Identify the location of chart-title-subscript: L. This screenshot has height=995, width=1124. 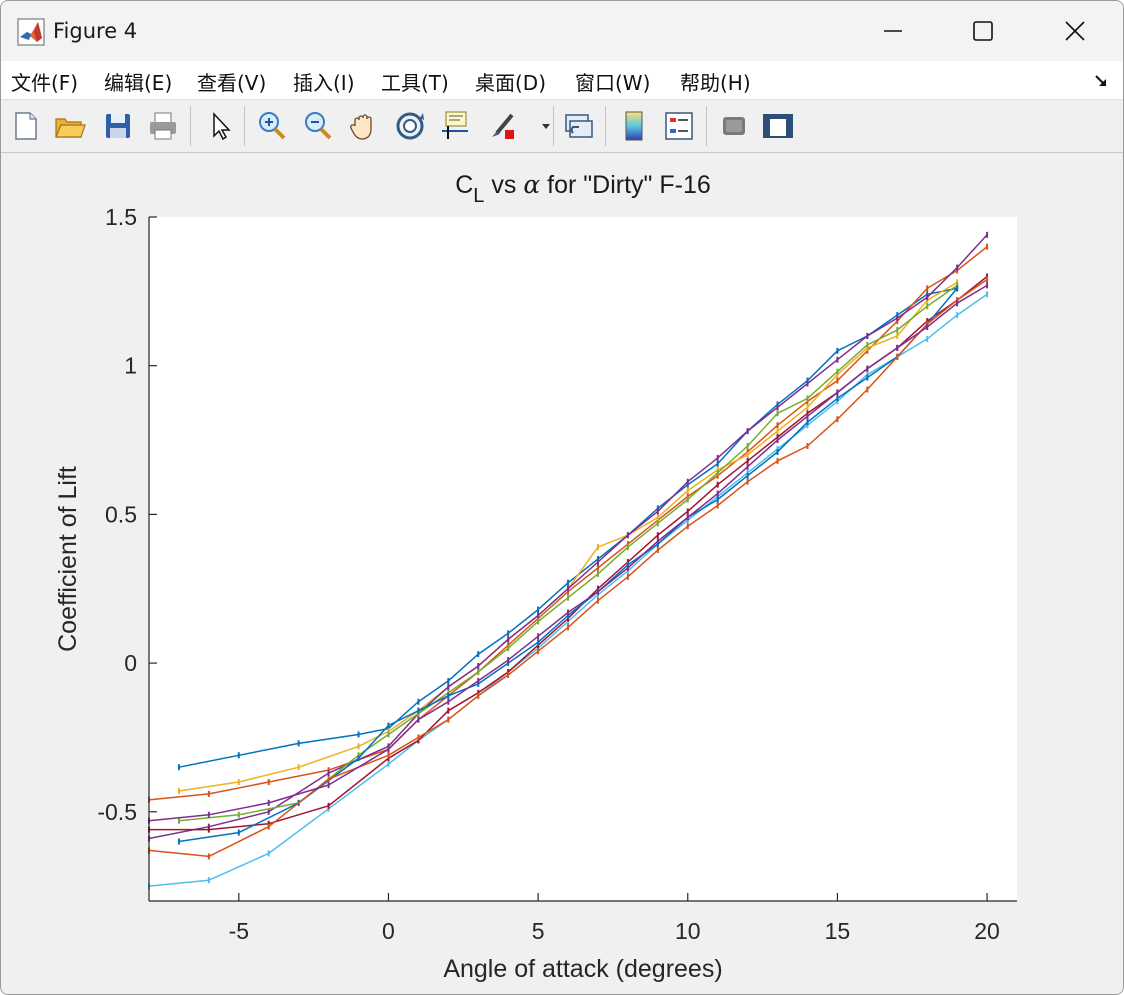
(478, 196).